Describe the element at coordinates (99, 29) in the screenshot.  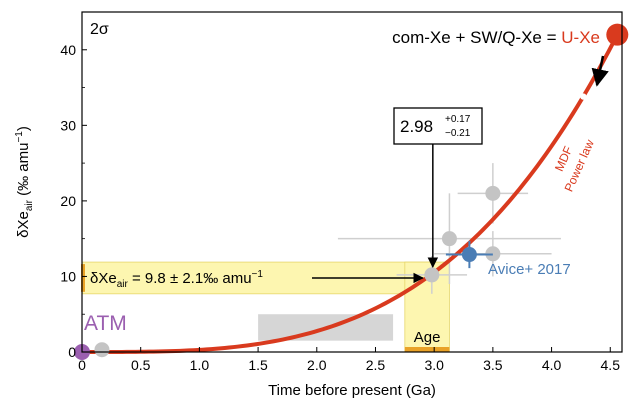
I see `corner-label-2sigma: 2σ` at that location.